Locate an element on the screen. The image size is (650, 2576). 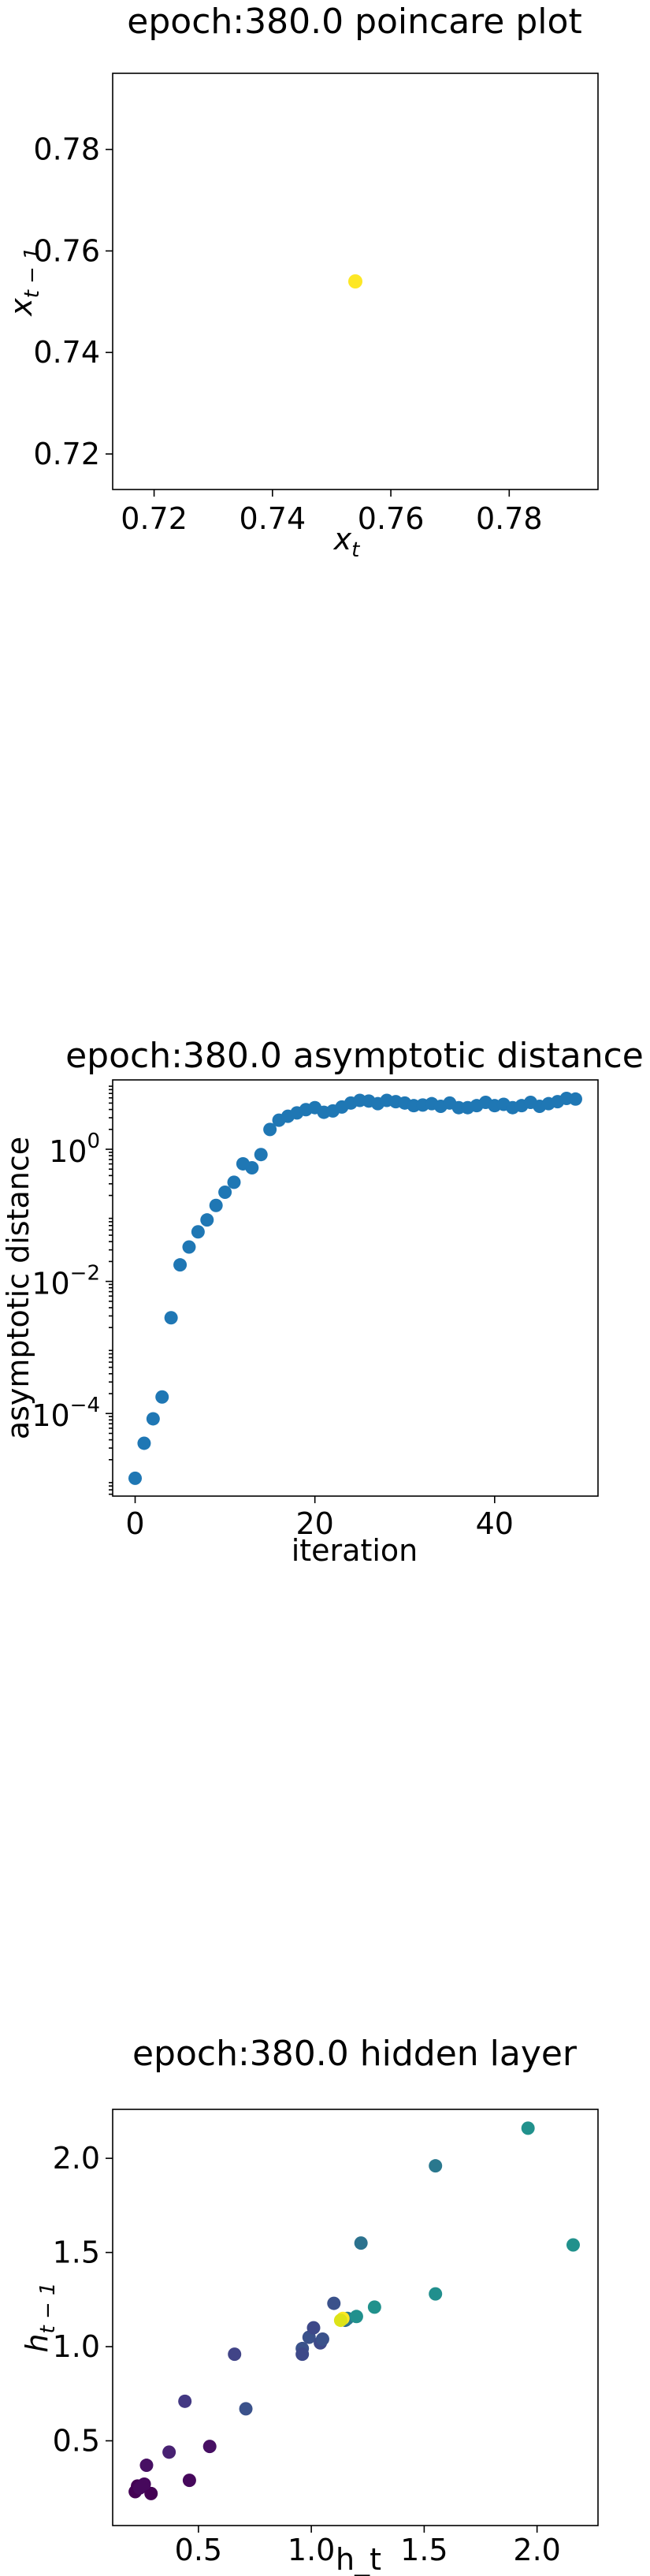
y-tick-label: 0.72 is located at coordinates (66, 454).